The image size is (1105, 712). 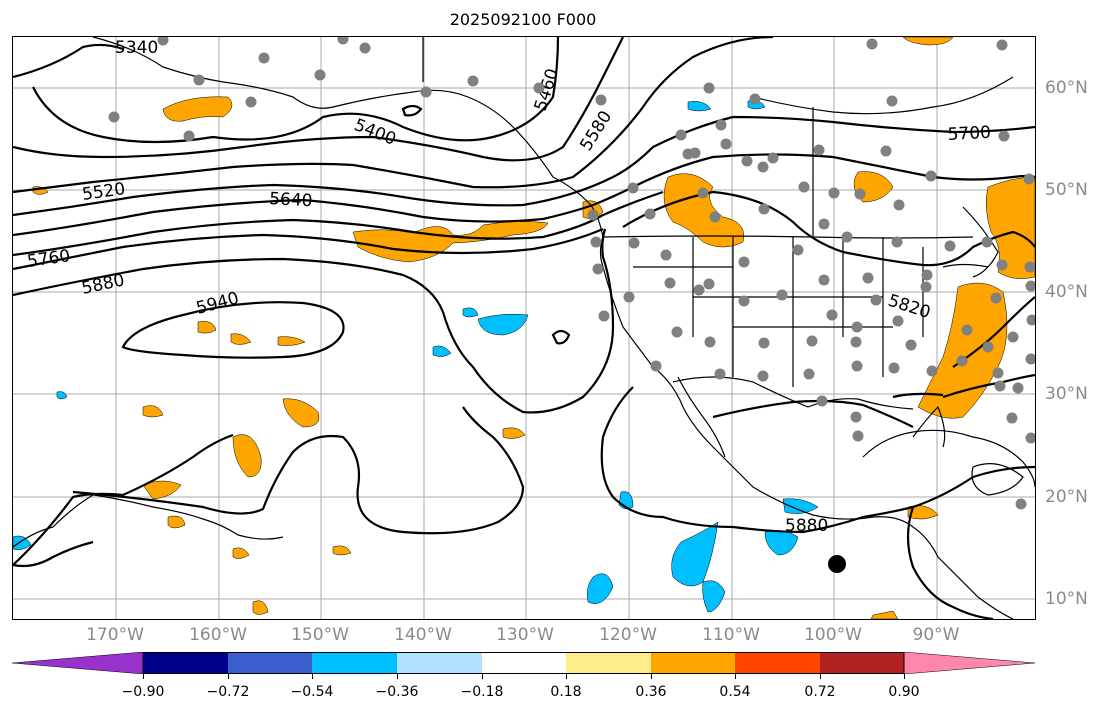 I want to click on colorbar-tick-label: 0.72, so click(x=820, y=692).